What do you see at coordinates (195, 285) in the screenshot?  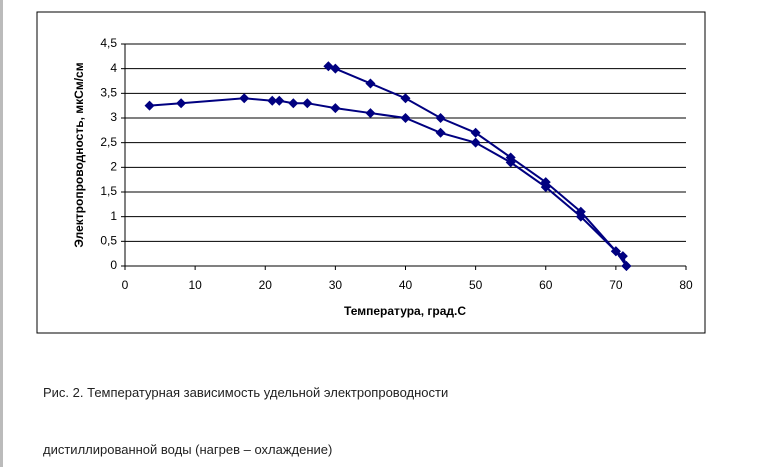 I see `x-tick-label: 10` at bounding box center [195, 285].